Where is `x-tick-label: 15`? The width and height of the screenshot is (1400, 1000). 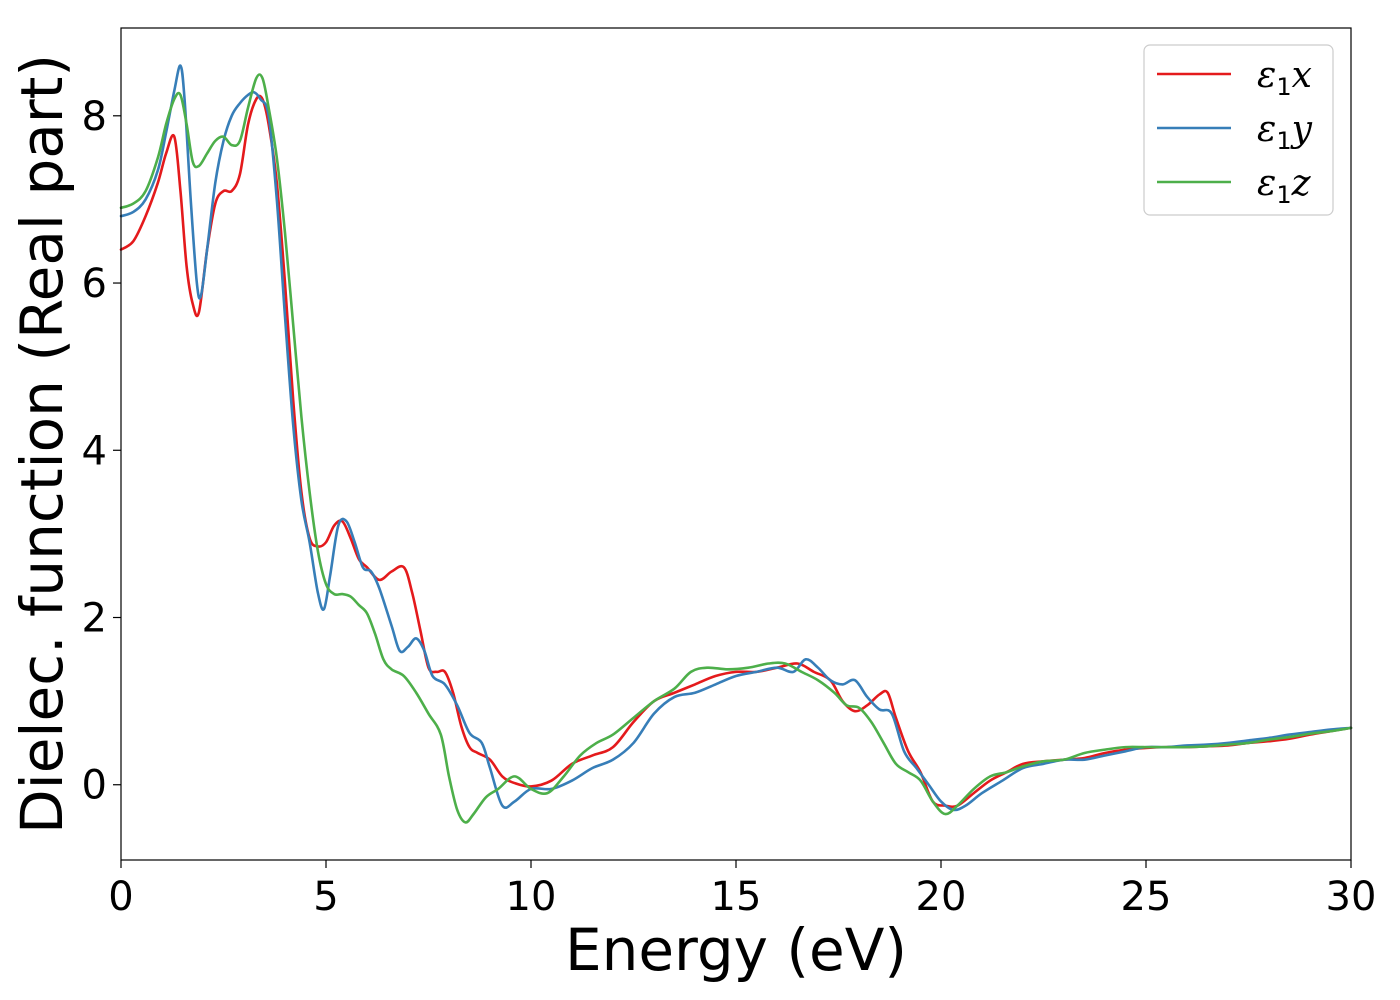 x-tick-label: 15 is located at coordinates (736, 897).